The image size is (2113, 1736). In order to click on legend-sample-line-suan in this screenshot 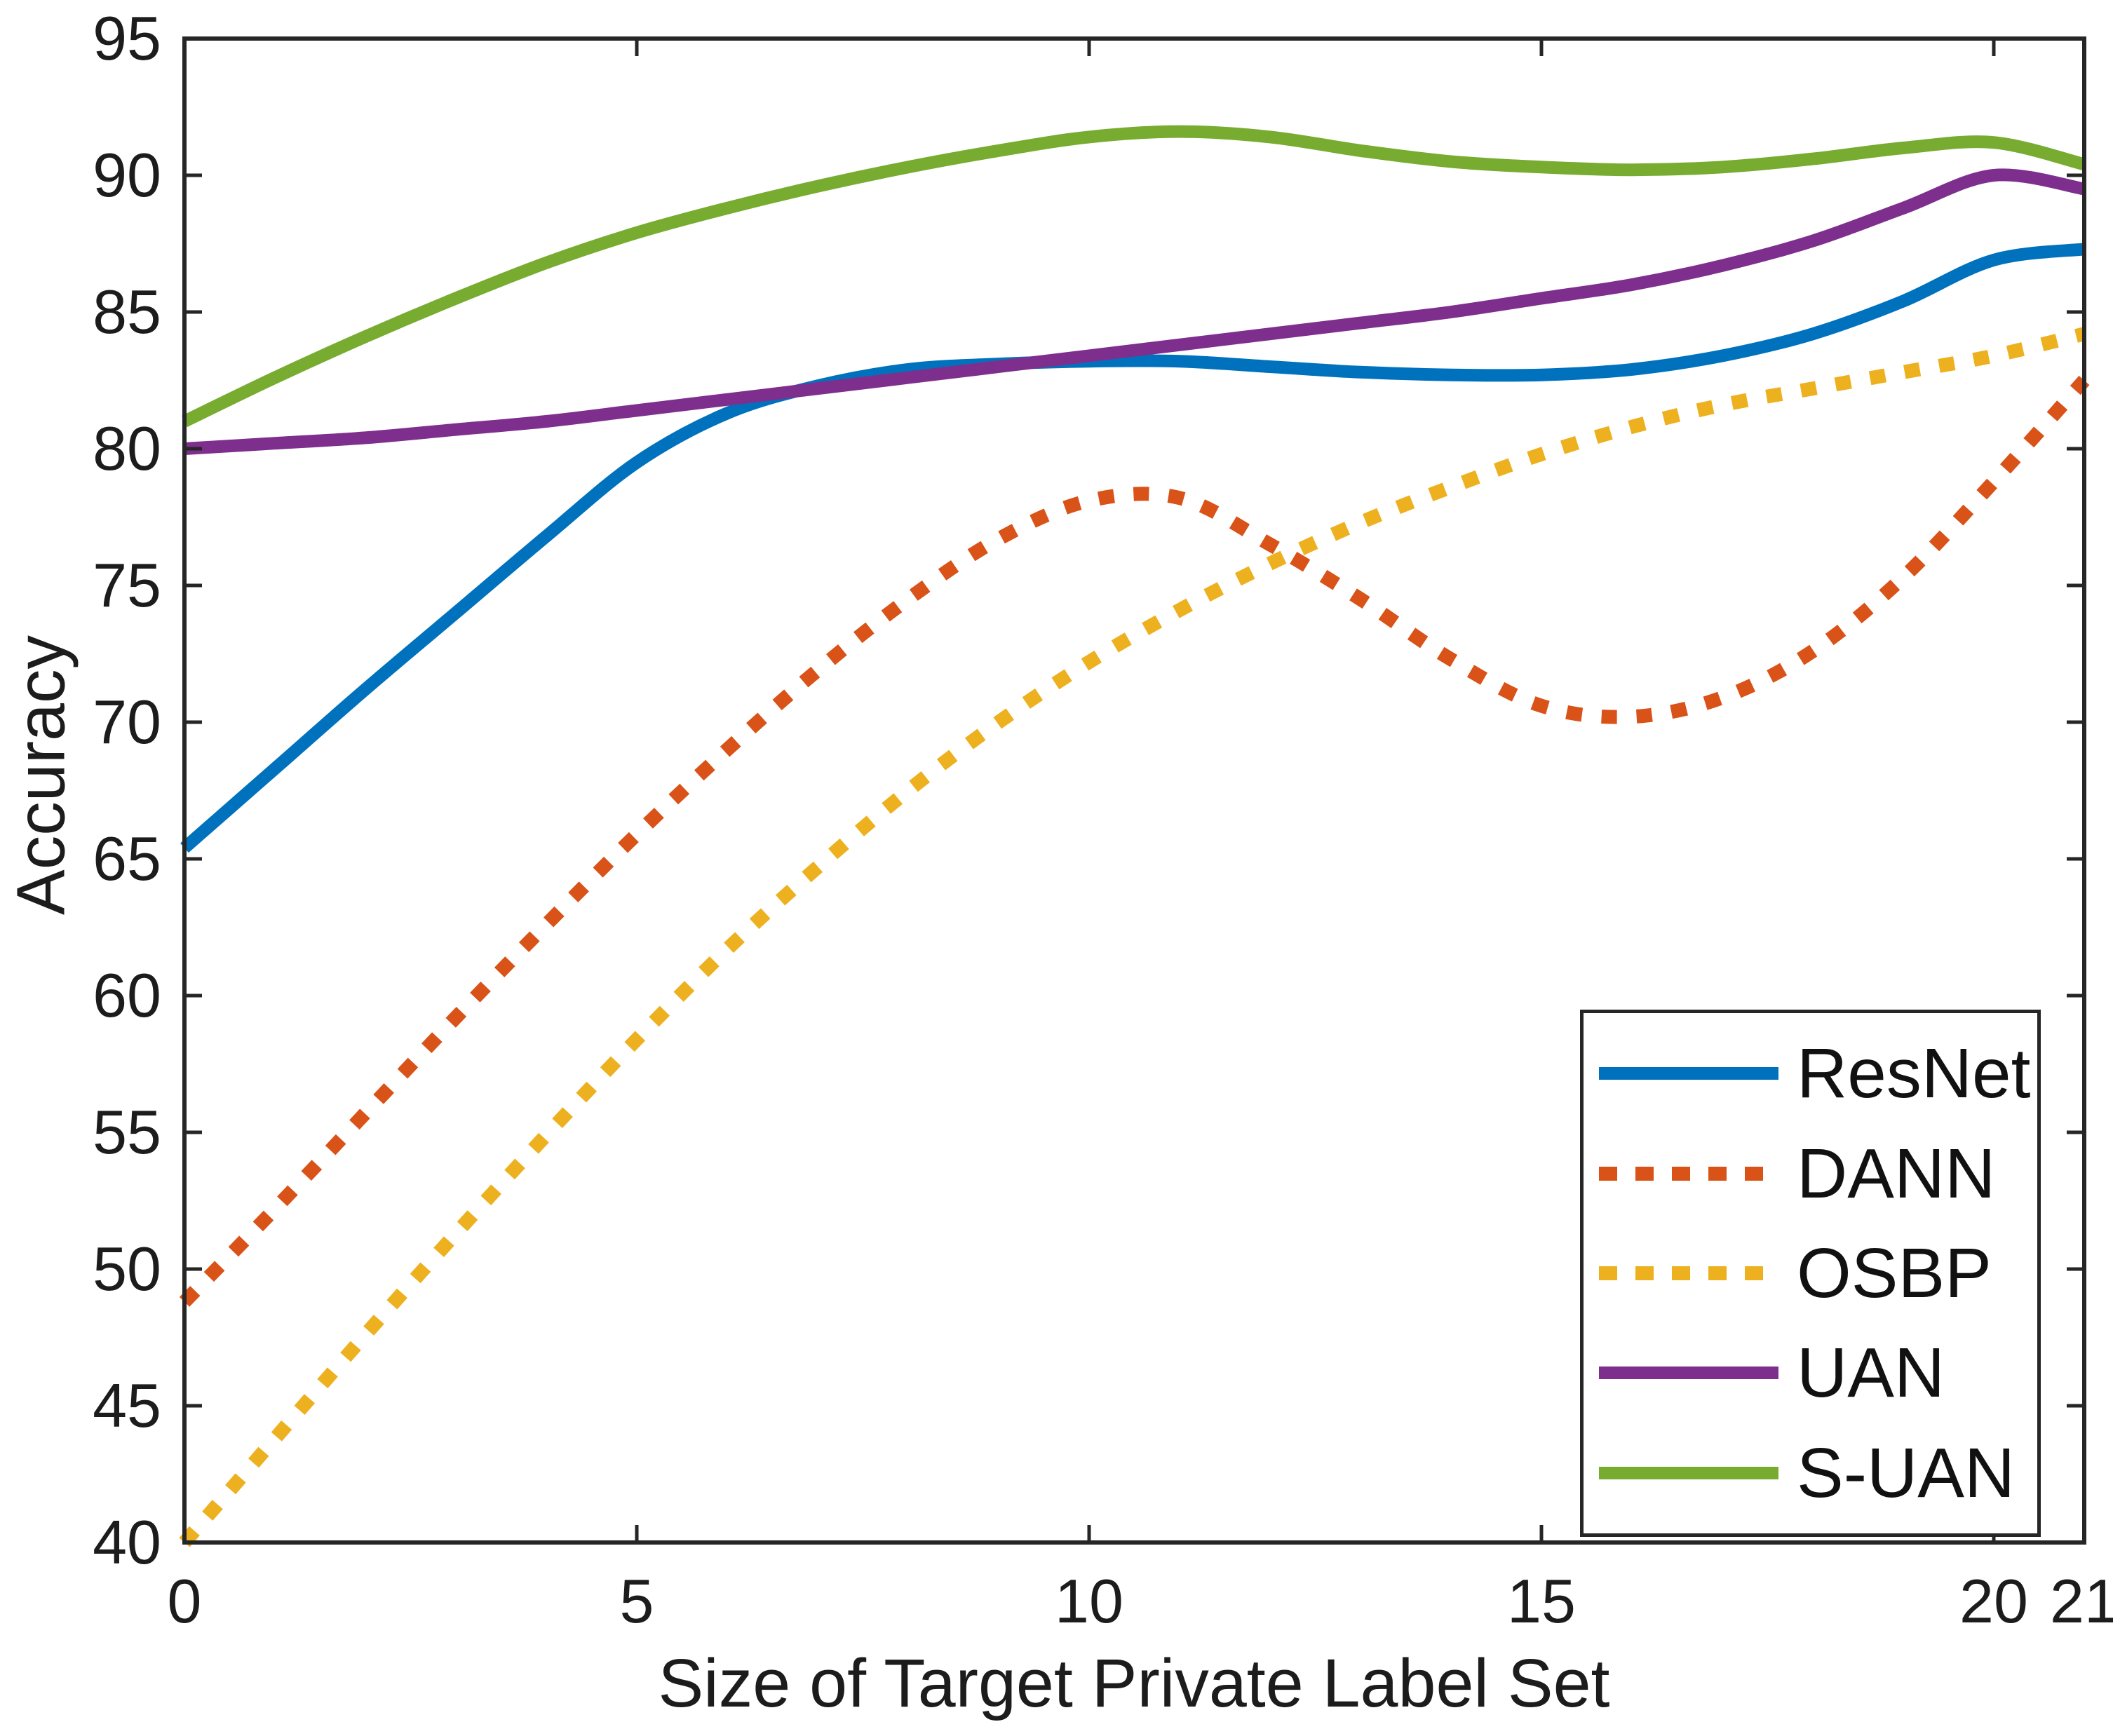, I will do `click(1689, 1472)`.